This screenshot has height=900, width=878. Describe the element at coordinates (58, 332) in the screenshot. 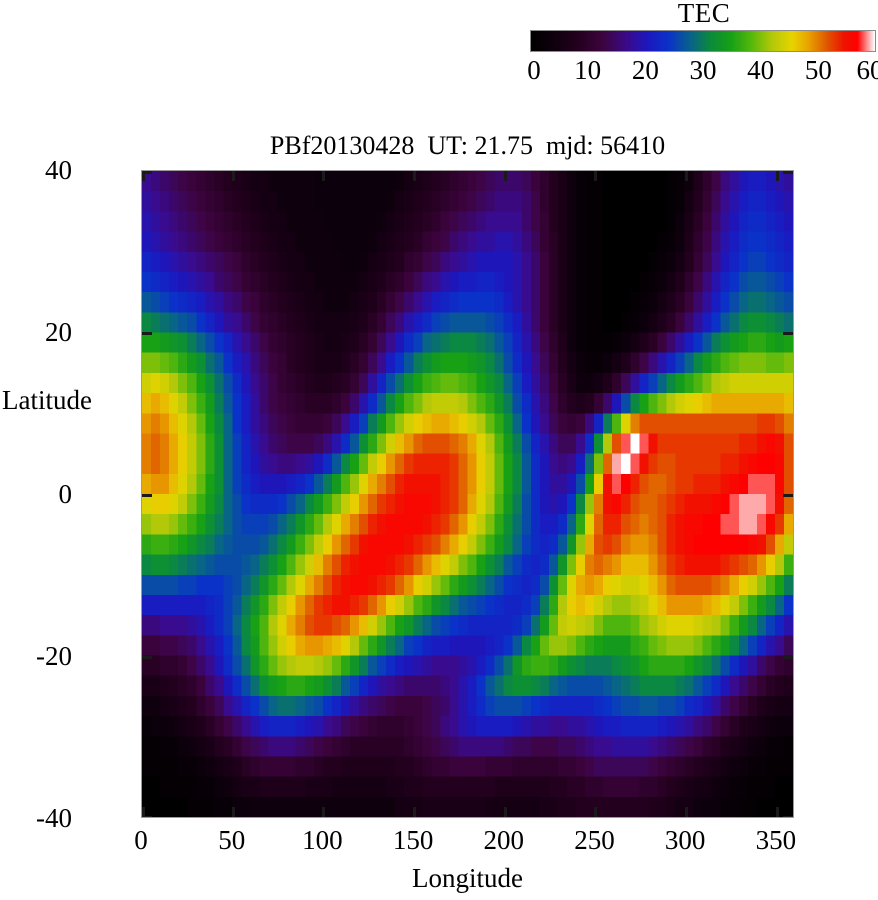

I see `y-tick-label-20: 20` at that location.